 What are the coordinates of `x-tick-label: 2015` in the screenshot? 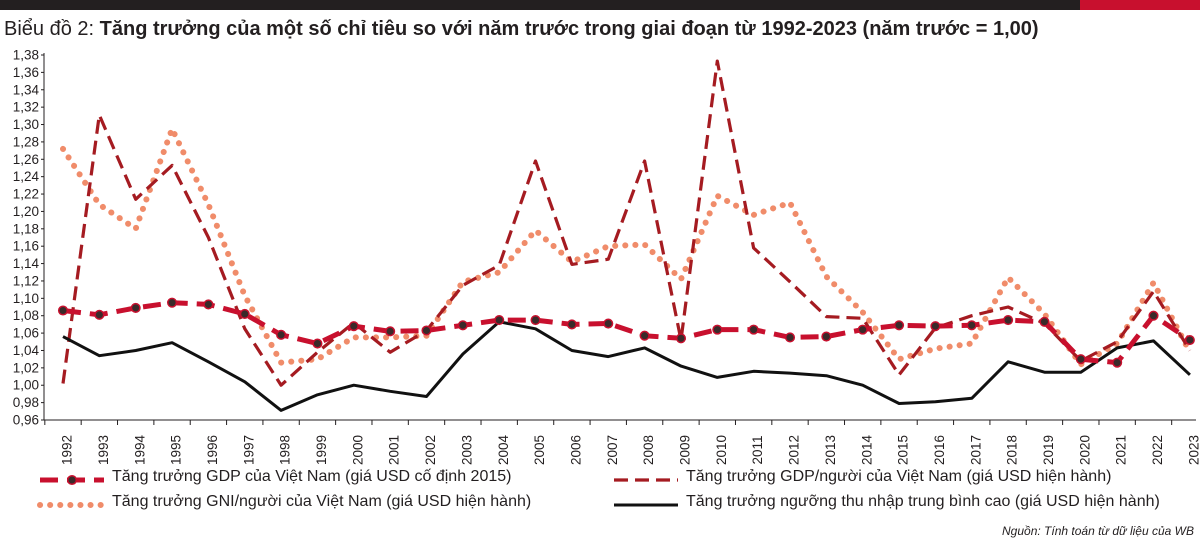 It's located at (903, 450).